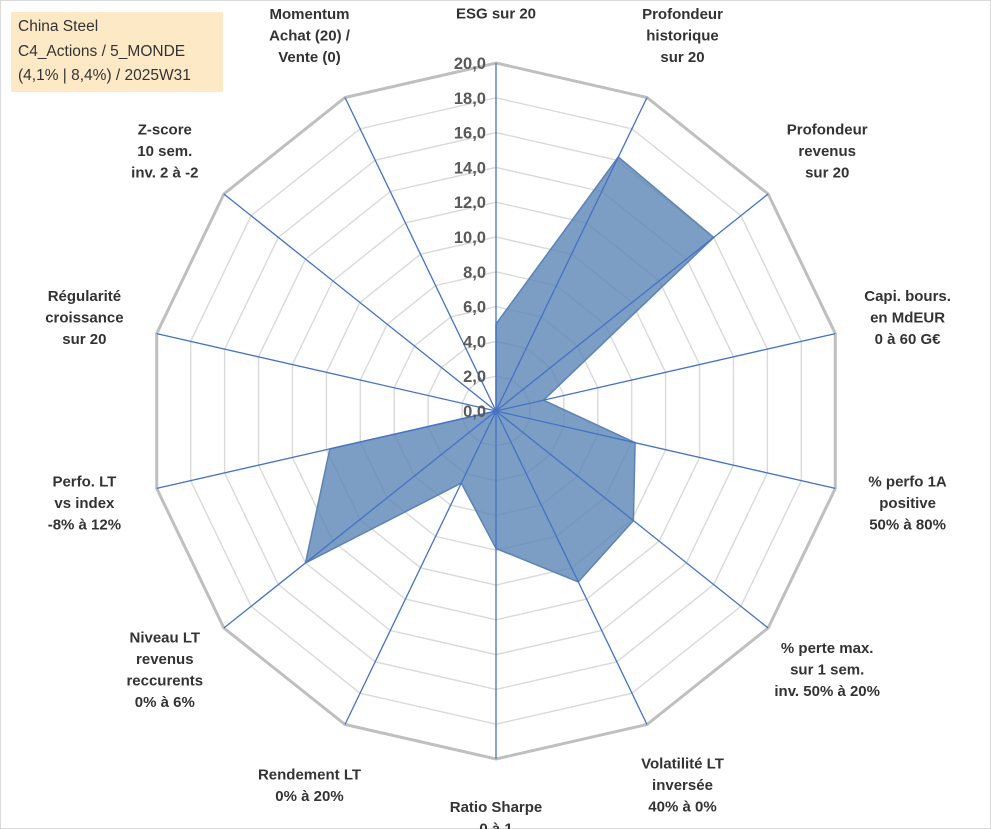  Describe the element at coordinates (907, 503) in the screenshot. I see `axis-label-perf1a: % perfo 1A positive 50% à 80%` at that location.